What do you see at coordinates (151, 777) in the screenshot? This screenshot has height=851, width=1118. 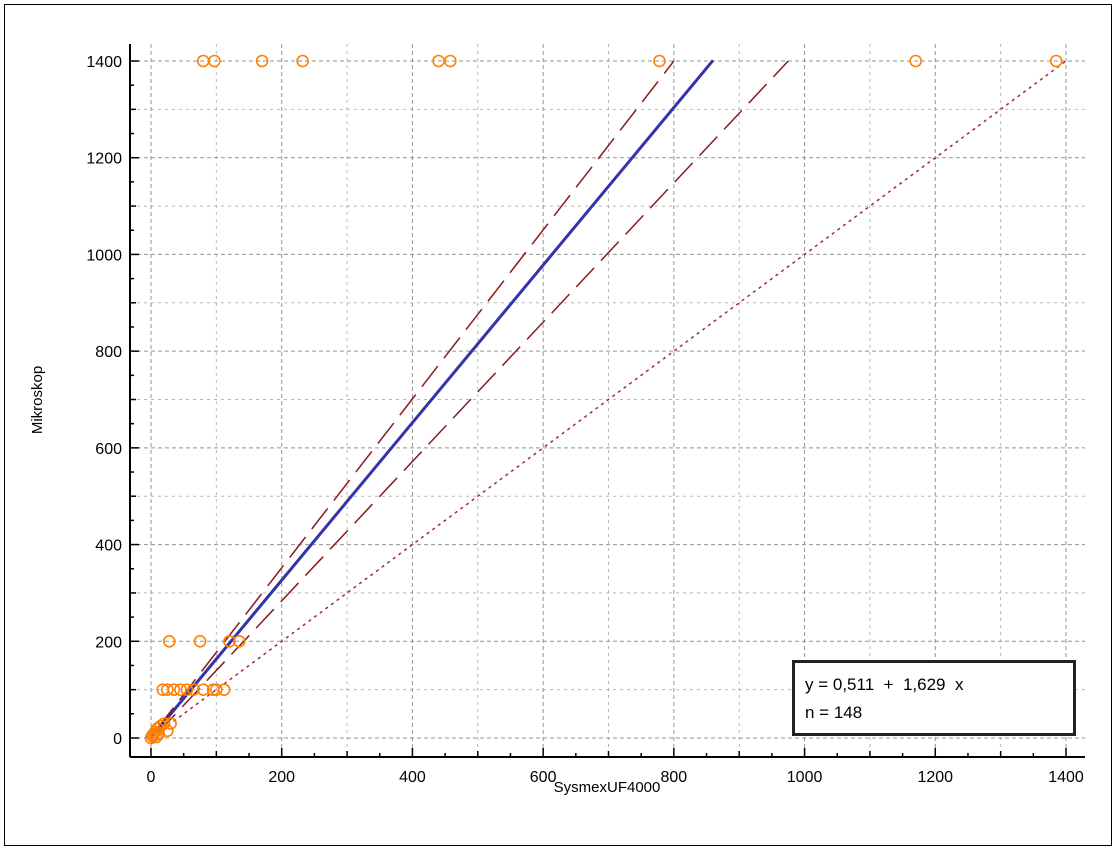 I see `x-tick-label: 0` at bounding box center [151, 777].